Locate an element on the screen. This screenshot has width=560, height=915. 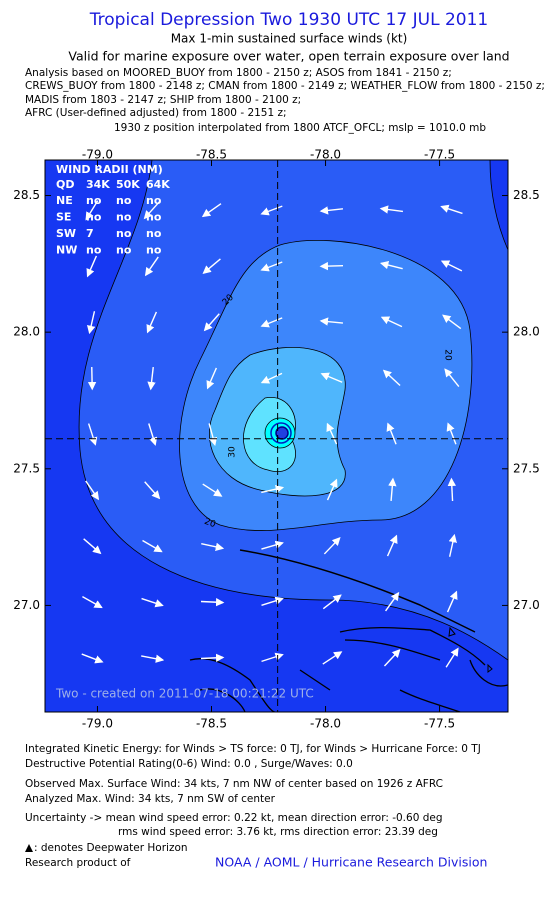
radii-cell: 7 is located at coordinates (90, 233).